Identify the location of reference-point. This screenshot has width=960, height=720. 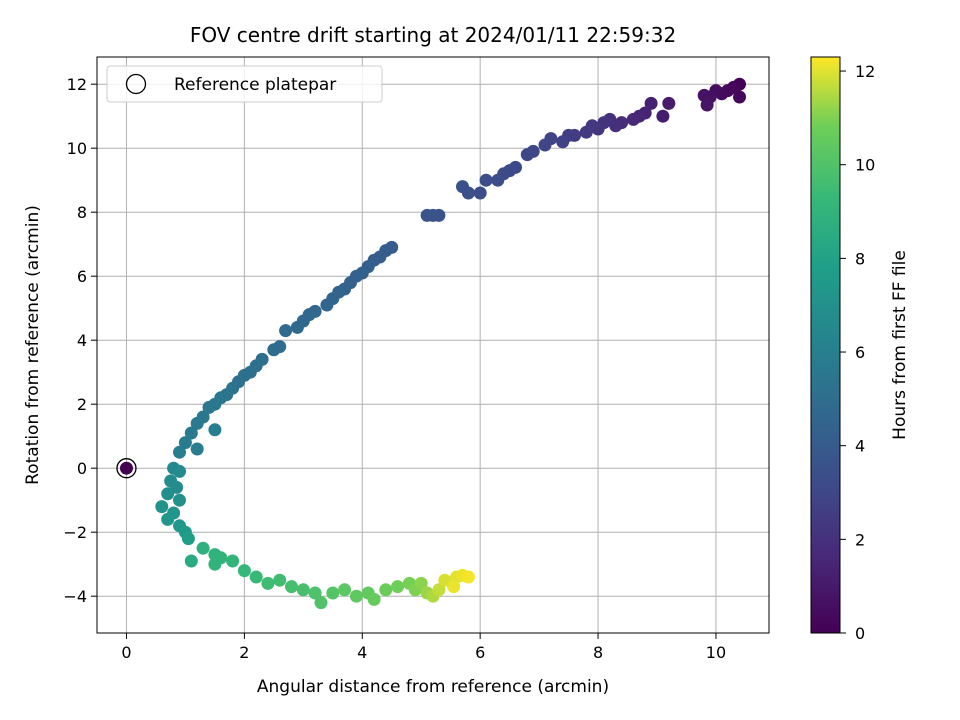
(126, 468).